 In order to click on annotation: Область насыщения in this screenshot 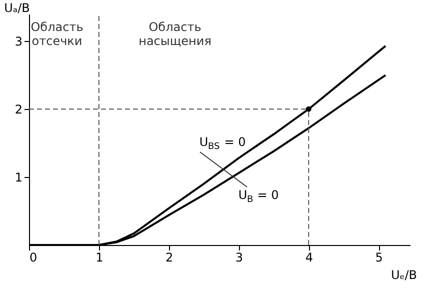, I will do `click(175, 34)`.